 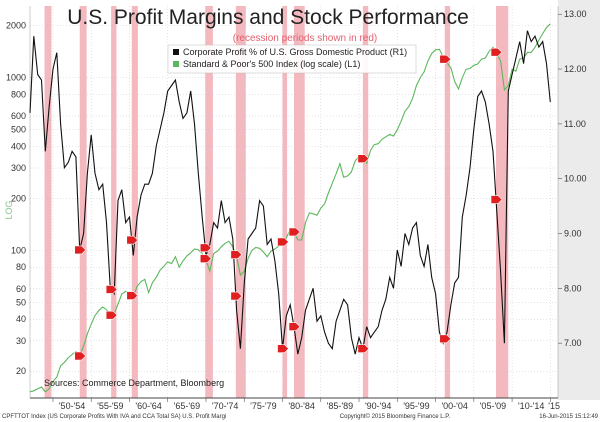 I want to click on footer-right: 16-Jun-2015 15:12:49, so click(x=568, y=417).